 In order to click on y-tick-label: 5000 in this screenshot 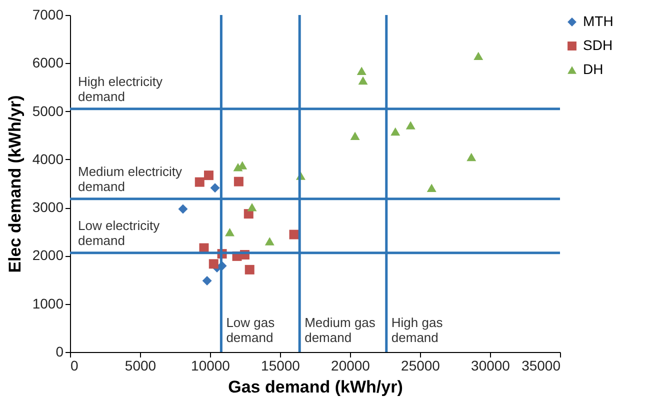, I will do `click(48, 110)`.